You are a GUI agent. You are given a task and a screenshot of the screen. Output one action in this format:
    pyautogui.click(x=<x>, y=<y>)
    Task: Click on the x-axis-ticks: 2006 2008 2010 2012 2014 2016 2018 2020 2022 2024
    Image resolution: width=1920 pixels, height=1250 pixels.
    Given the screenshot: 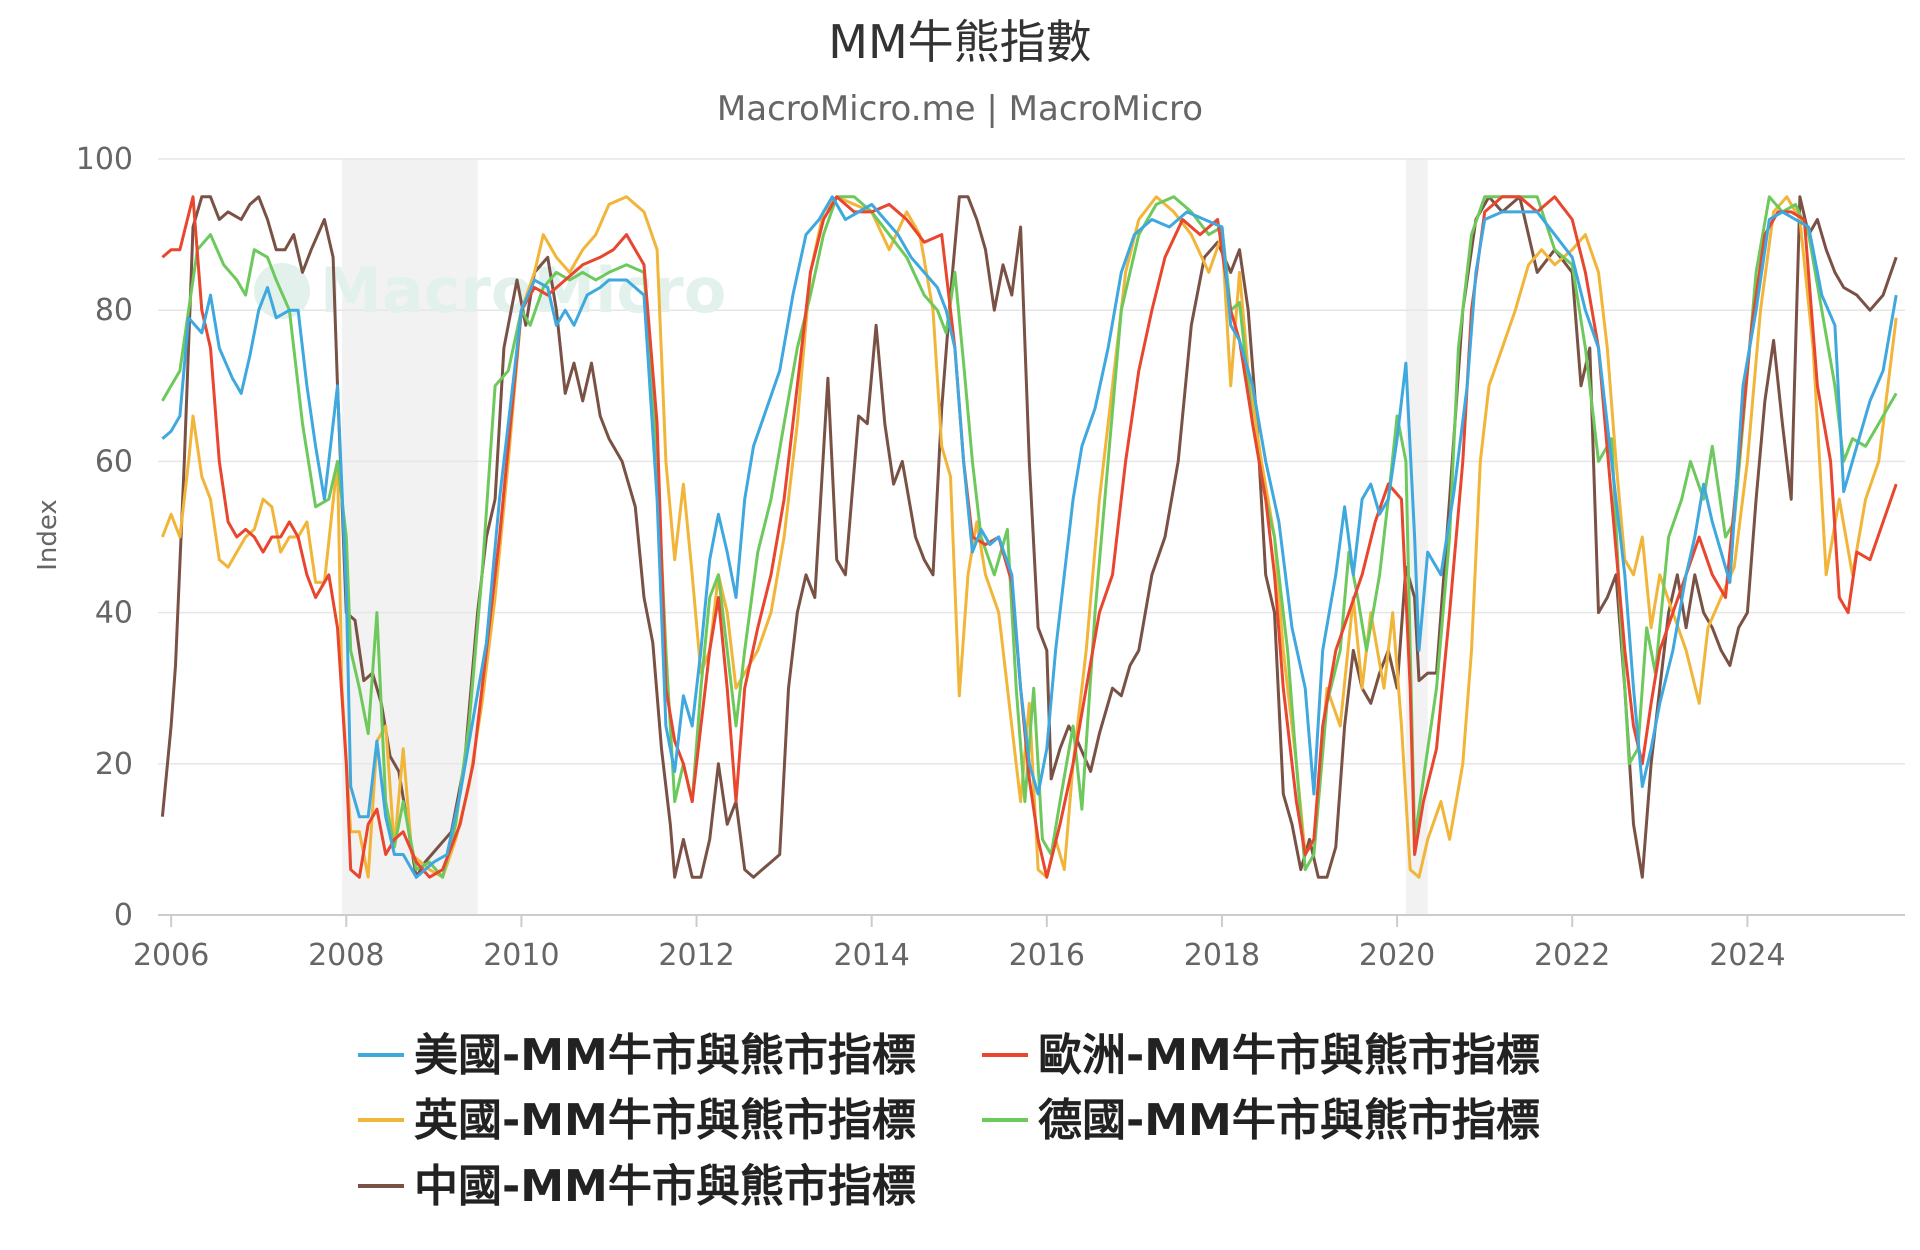 What is the action you would take?
    pyautogui.click(x=959, y=944)
    